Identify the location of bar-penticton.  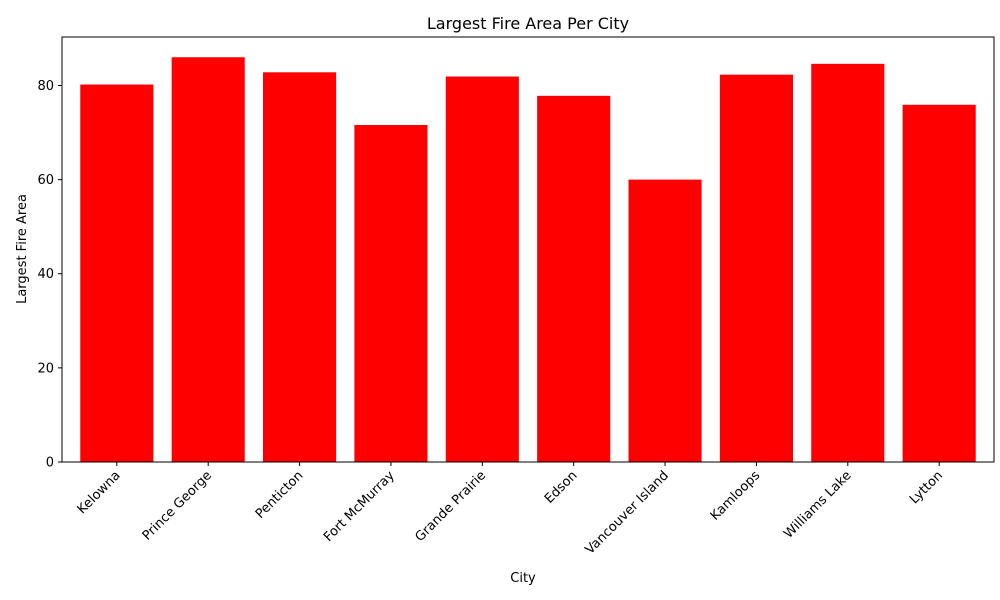
(300, 267).